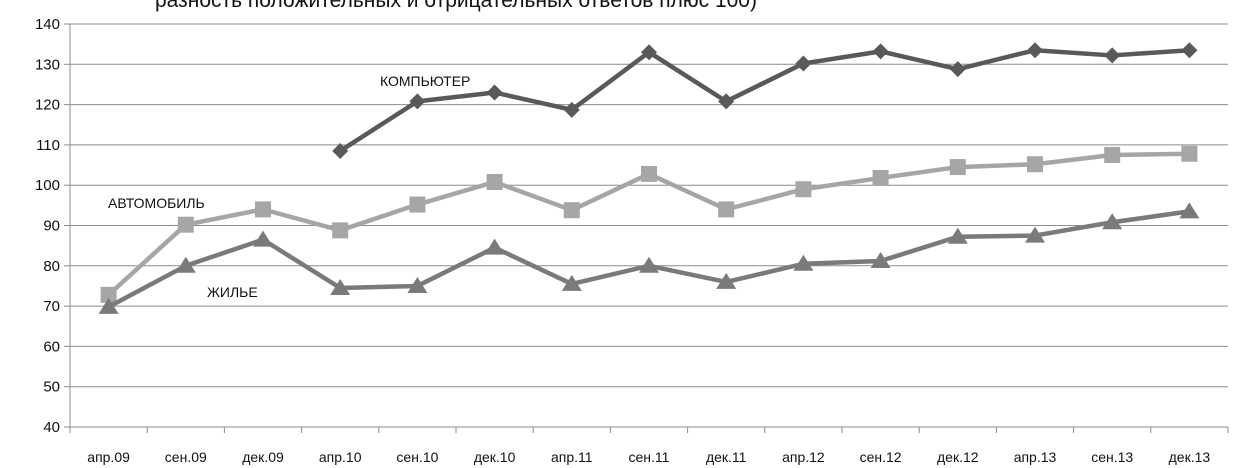 This screenshot has height=468, width=1258. I want to click on x-tick-label: дек.12, so click(958, 457).